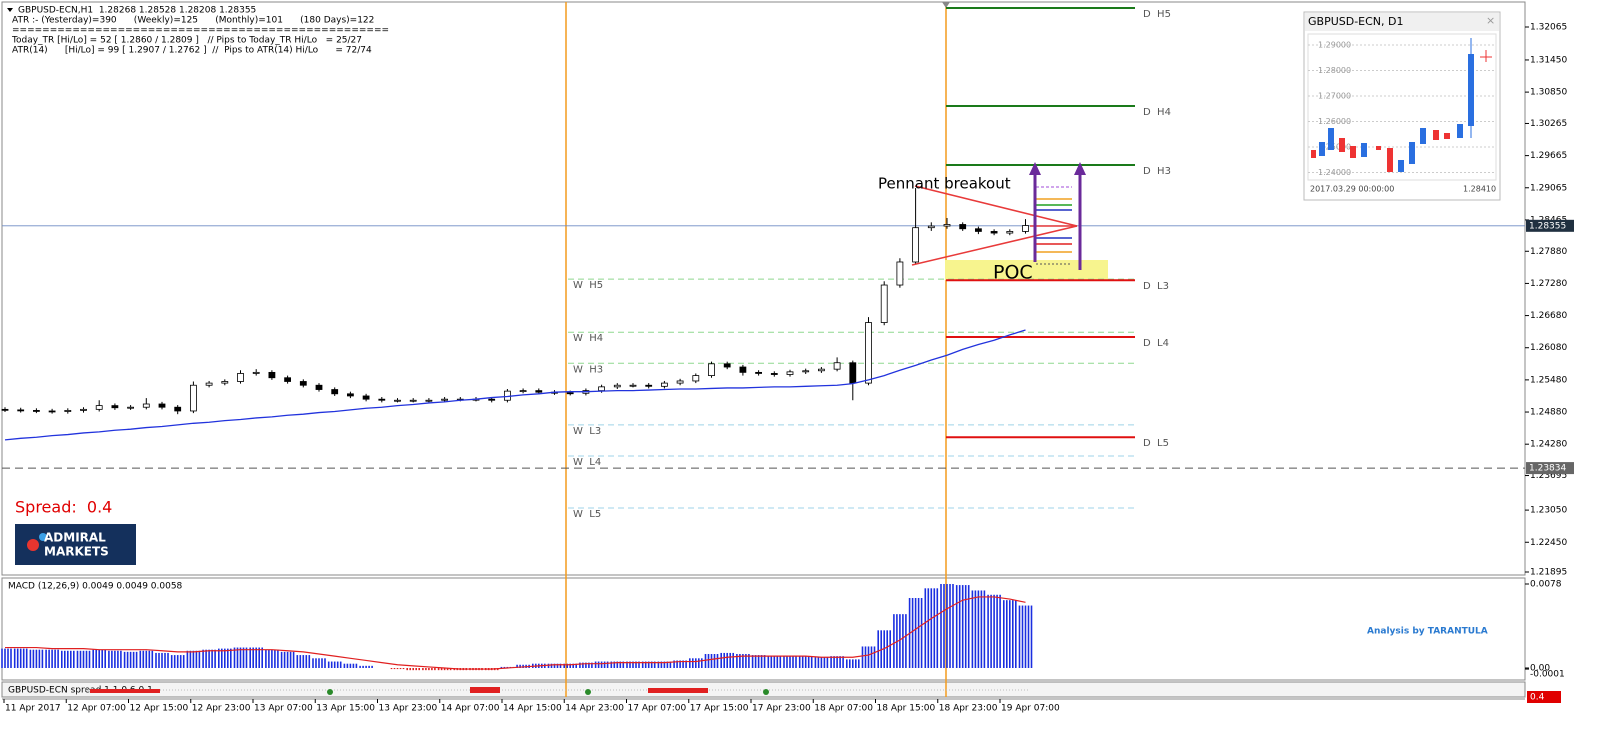 The height and width of the screenshot is (741, 1611). What do you see at coordinates (1548, 284) in the screenshot?
I see `y-tick-label: 1.27280` at bounding box center [1548, 284].